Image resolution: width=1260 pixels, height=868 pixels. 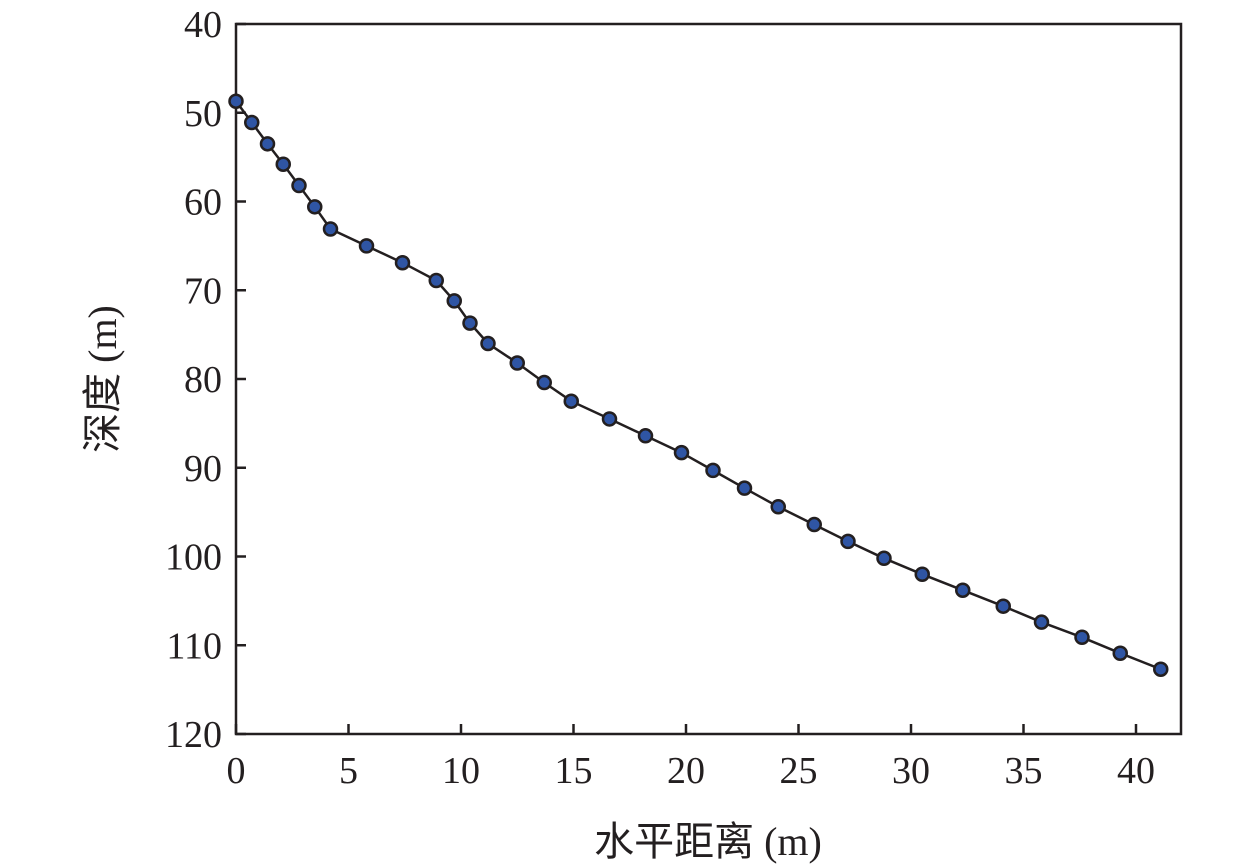 I want to click on y-tick-label: 90, so click(x=203, y=469).